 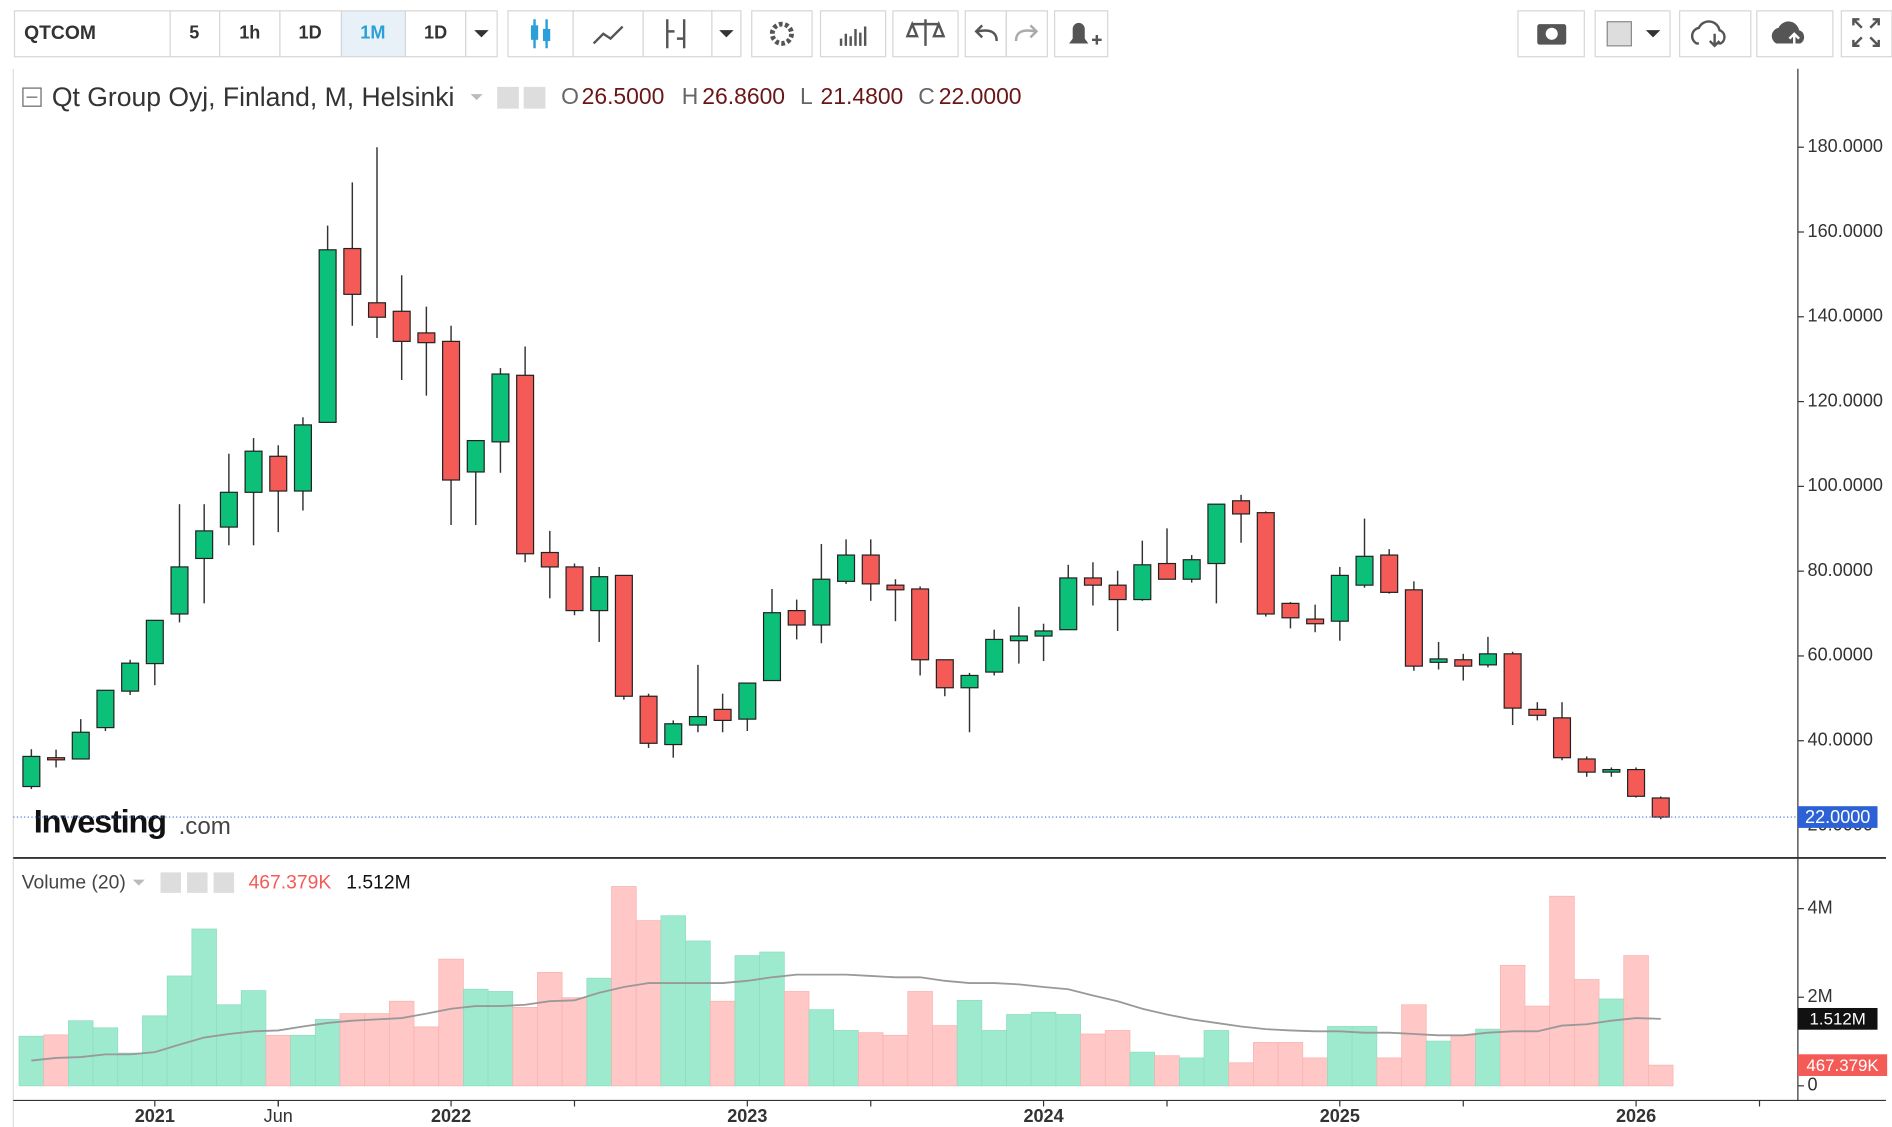 I want to click on y-tick-label: 0, so click(x=1813, y=1085).